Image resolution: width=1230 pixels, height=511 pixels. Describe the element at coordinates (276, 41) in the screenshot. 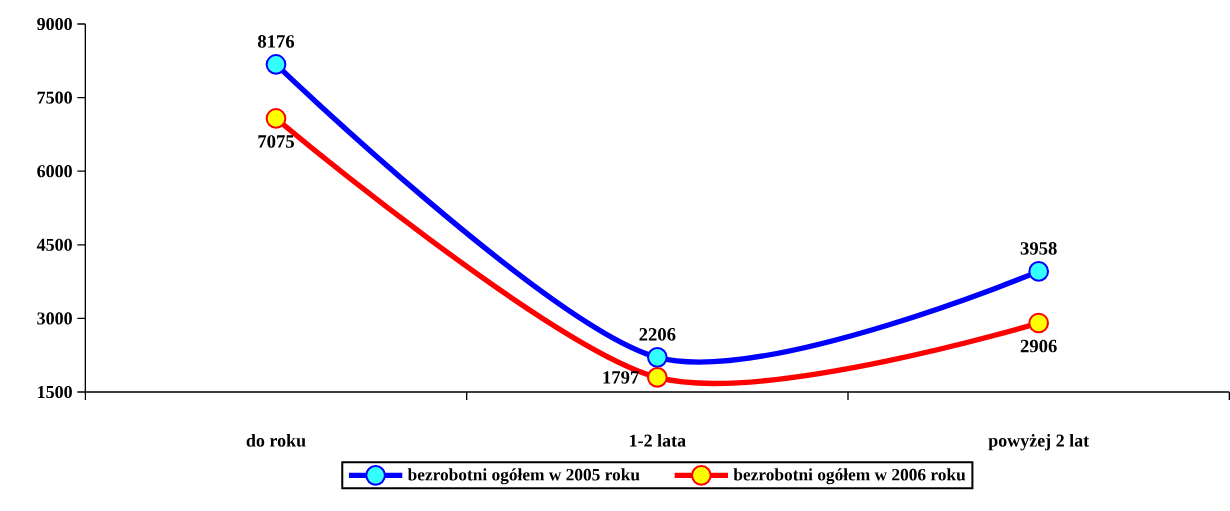

I see `data-label: 8176` at that location.